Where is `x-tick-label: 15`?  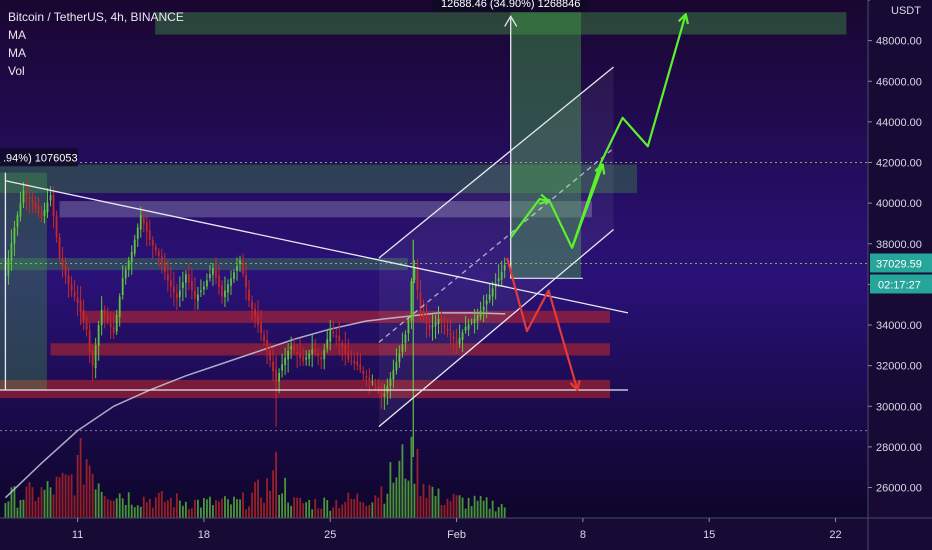
x-tick-label: 15 is located at coordinates (709, 535).